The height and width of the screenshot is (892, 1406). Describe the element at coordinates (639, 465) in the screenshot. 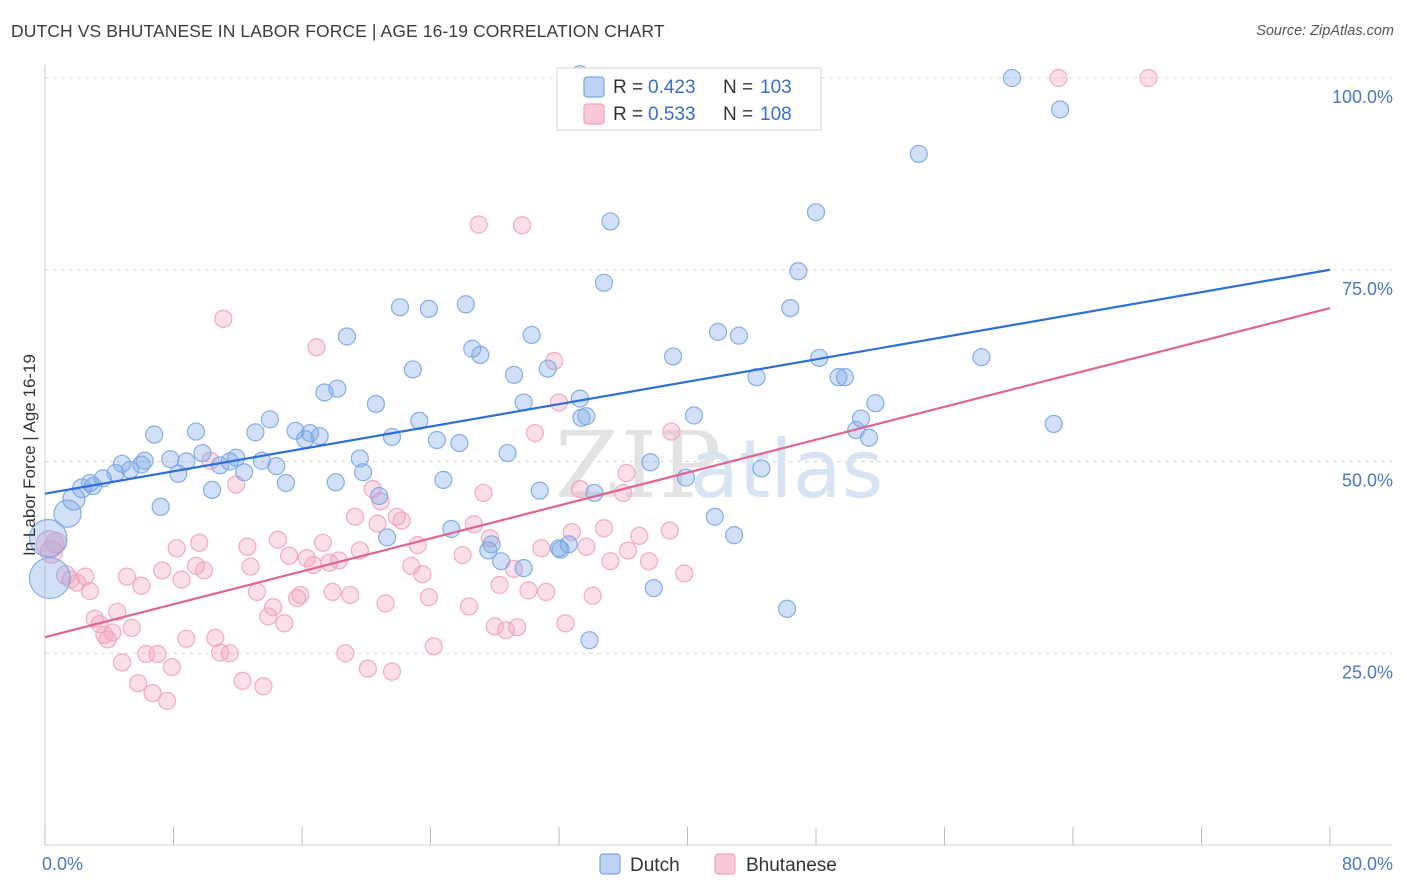

I see `watermark-zip: ZIP` at that location.